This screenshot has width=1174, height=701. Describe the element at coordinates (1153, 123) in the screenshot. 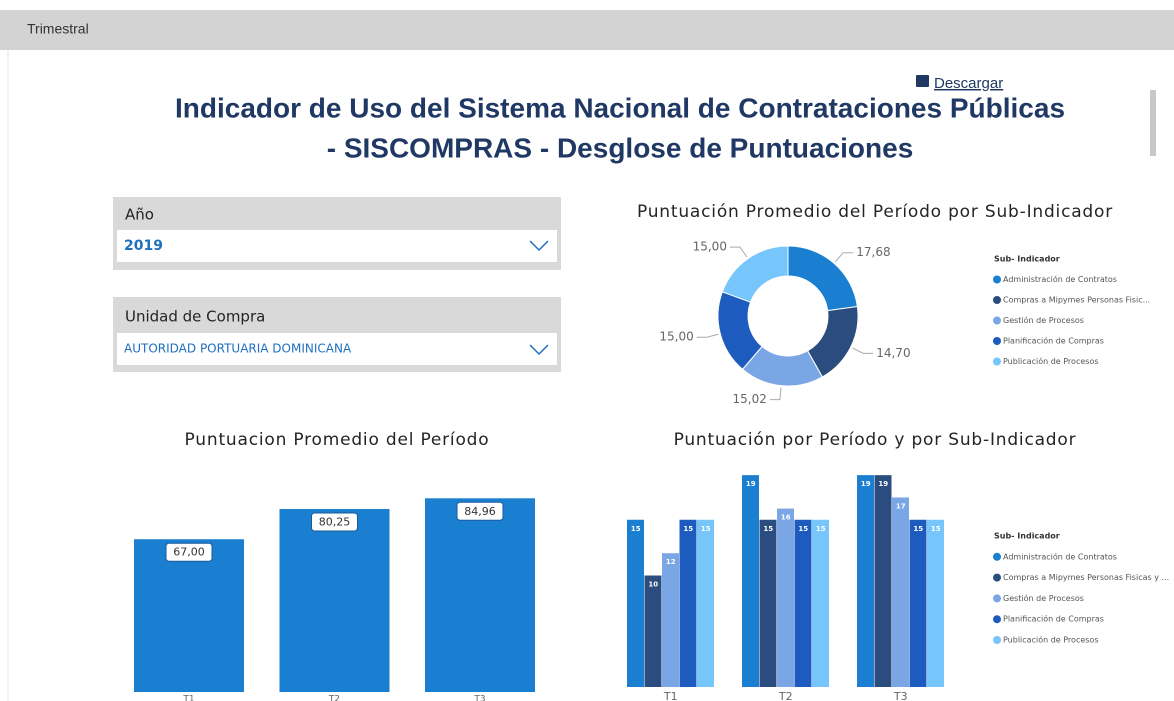

I see `scrollbar` at that location.